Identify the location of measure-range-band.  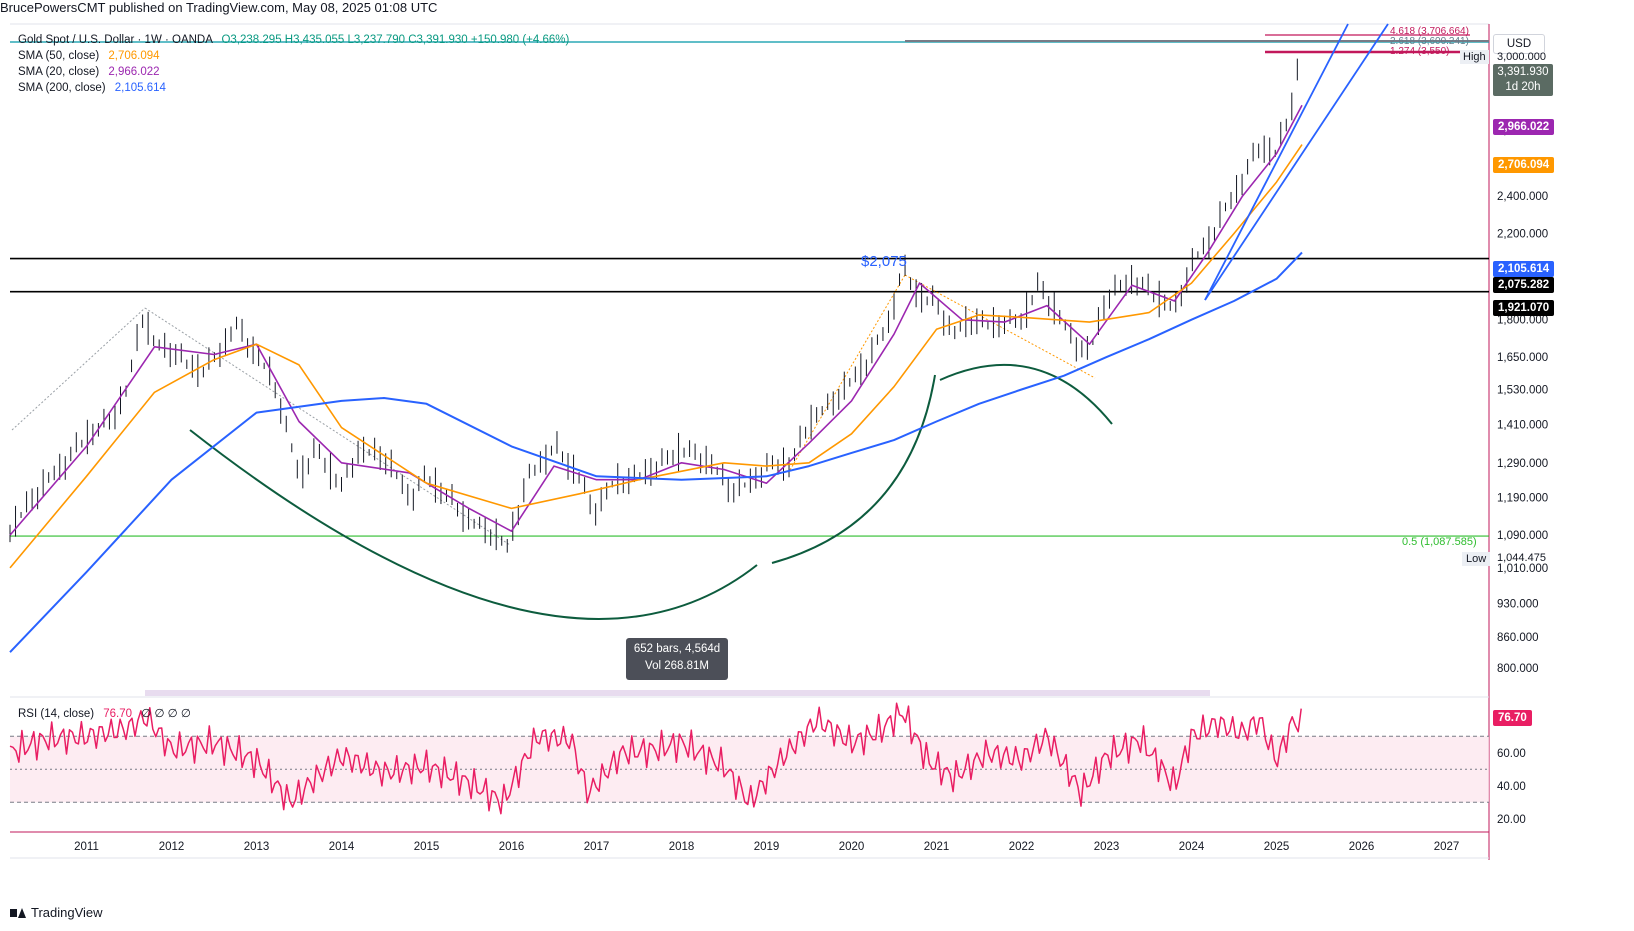
(677, 693).